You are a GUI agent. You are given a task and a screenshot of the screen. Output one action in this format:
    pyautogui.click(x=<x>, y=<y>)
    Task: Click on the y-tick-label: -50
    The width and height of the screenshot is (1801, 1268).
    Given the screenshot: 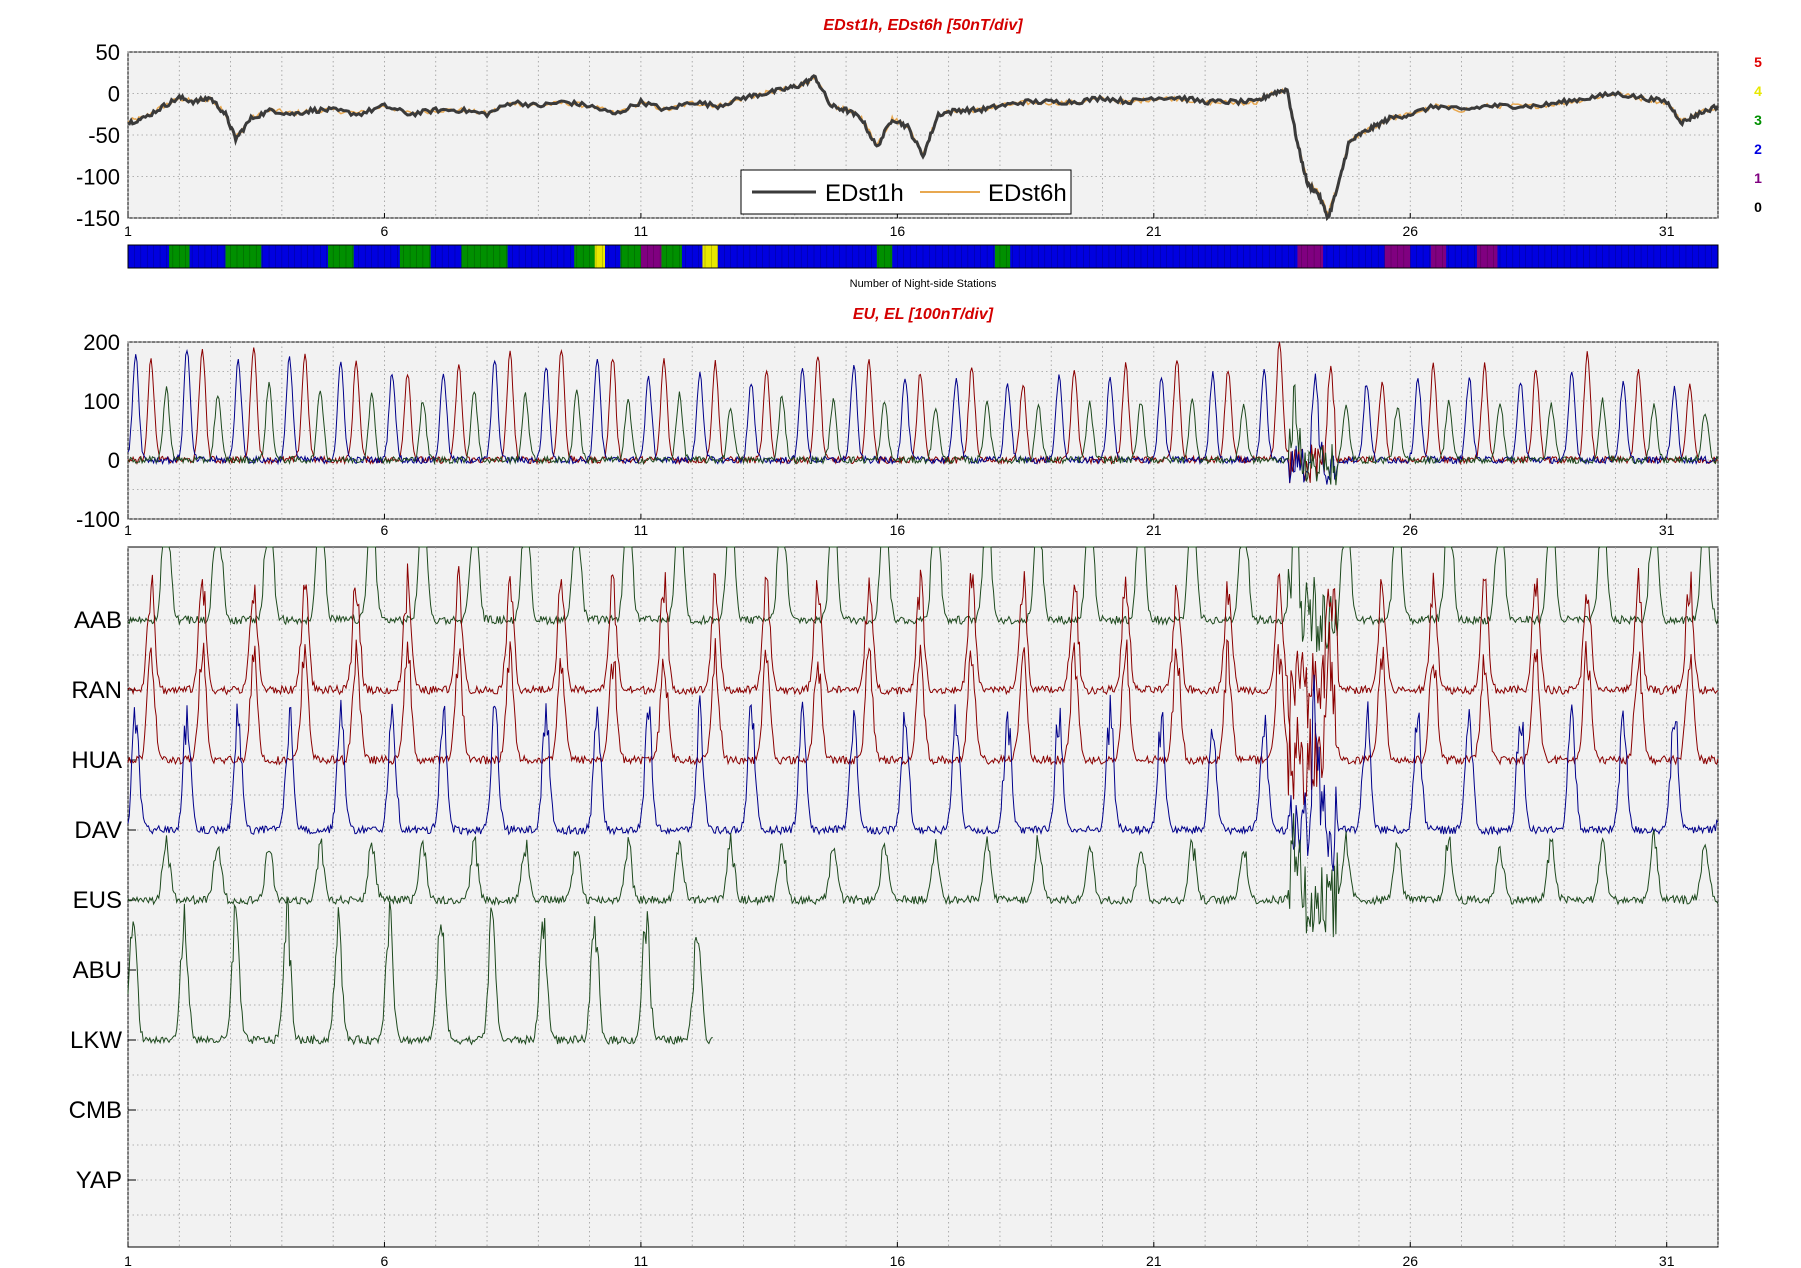 What is the action you would take?
    pyautogui.click(x=104, y=135)
    